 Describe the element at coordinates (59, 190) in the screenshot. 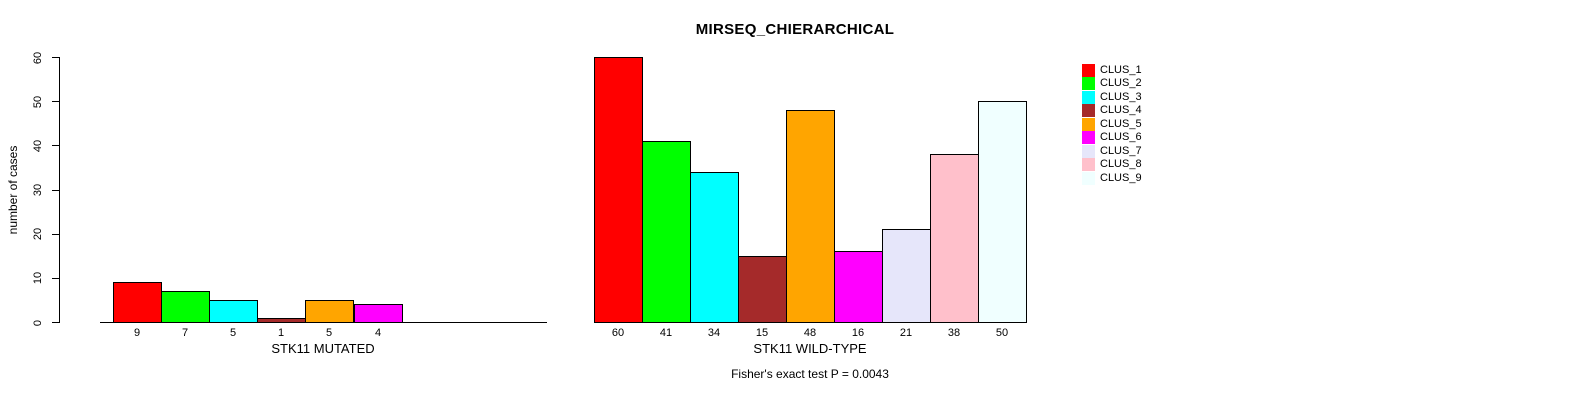

I see `y-axis-line` at that location.